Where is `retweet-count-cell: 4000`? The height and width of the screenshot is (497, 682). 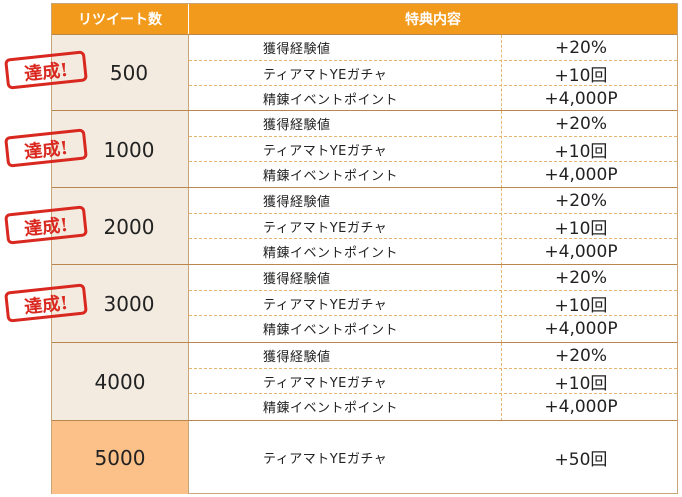
retweet-count-cell: 4000 is located at coordinates (120, 382).